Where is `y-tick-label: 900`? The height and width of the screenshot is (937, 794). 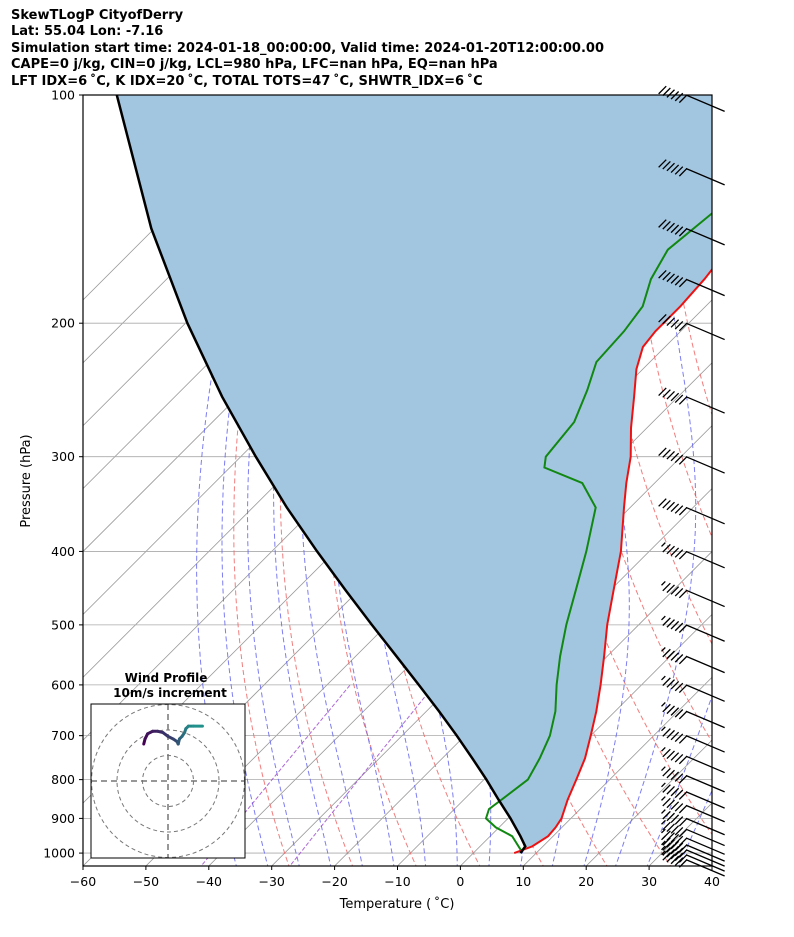
y-tick-label: 900 is located at coordinates (63, 818).